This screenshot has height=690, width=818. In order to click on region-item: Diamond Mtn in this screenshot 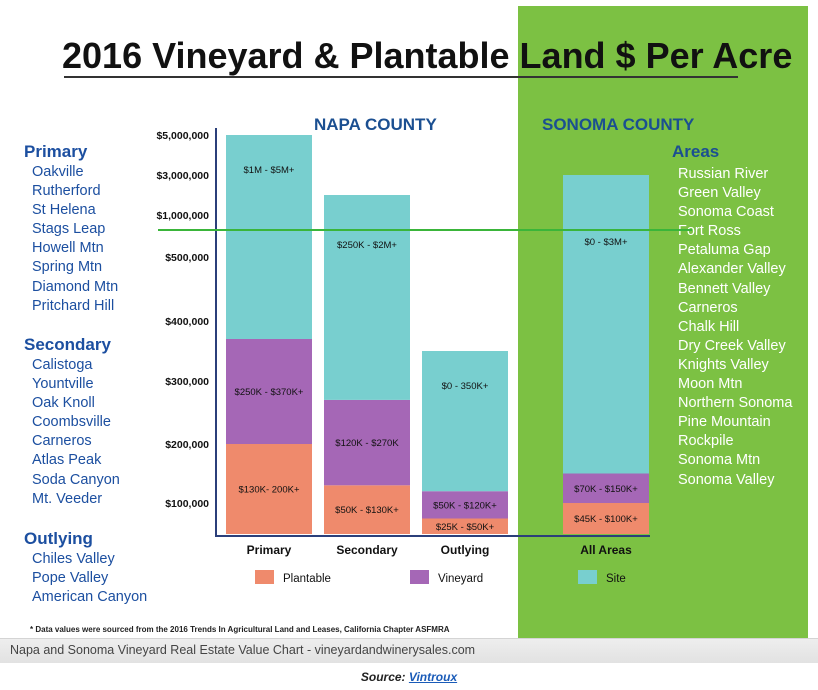, I will do `click(75, 286)`.